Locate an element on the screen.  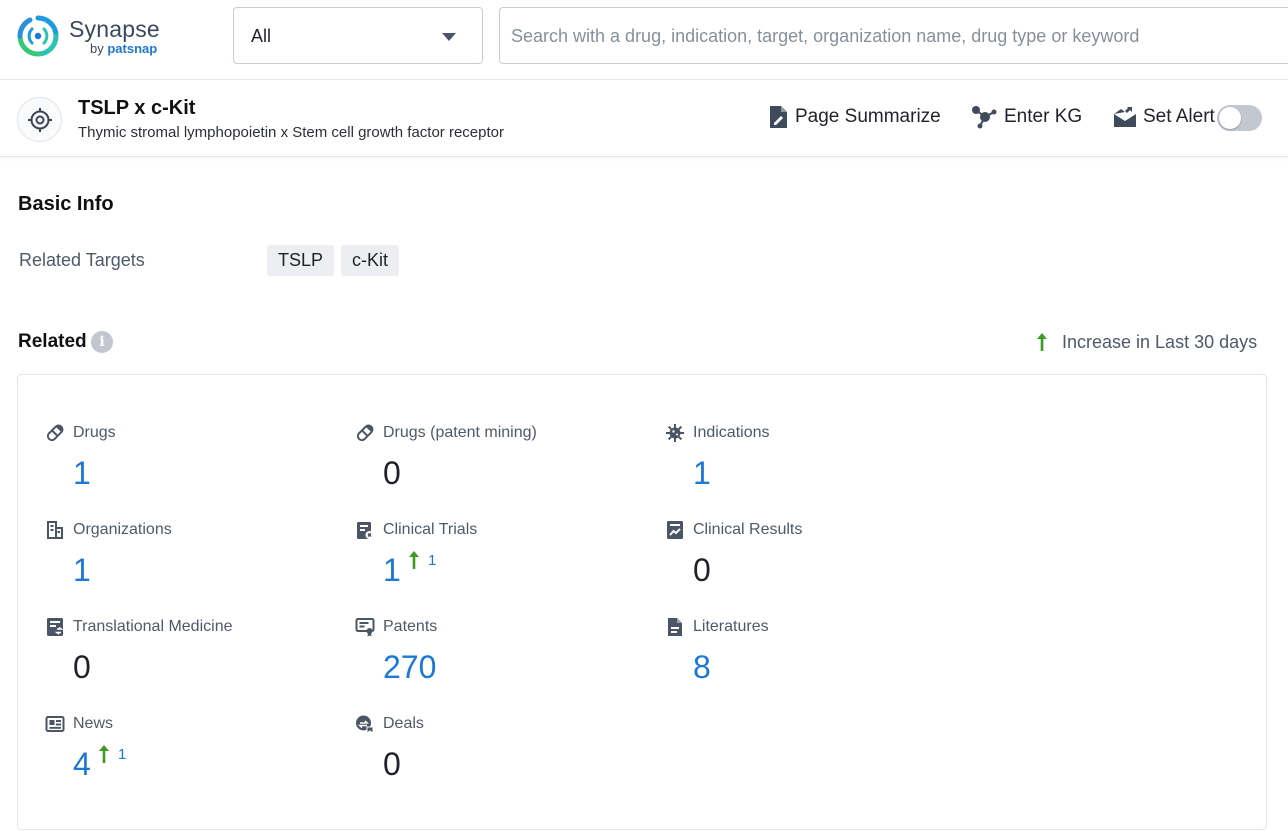
target-icon is located at coordinates (40, 120).